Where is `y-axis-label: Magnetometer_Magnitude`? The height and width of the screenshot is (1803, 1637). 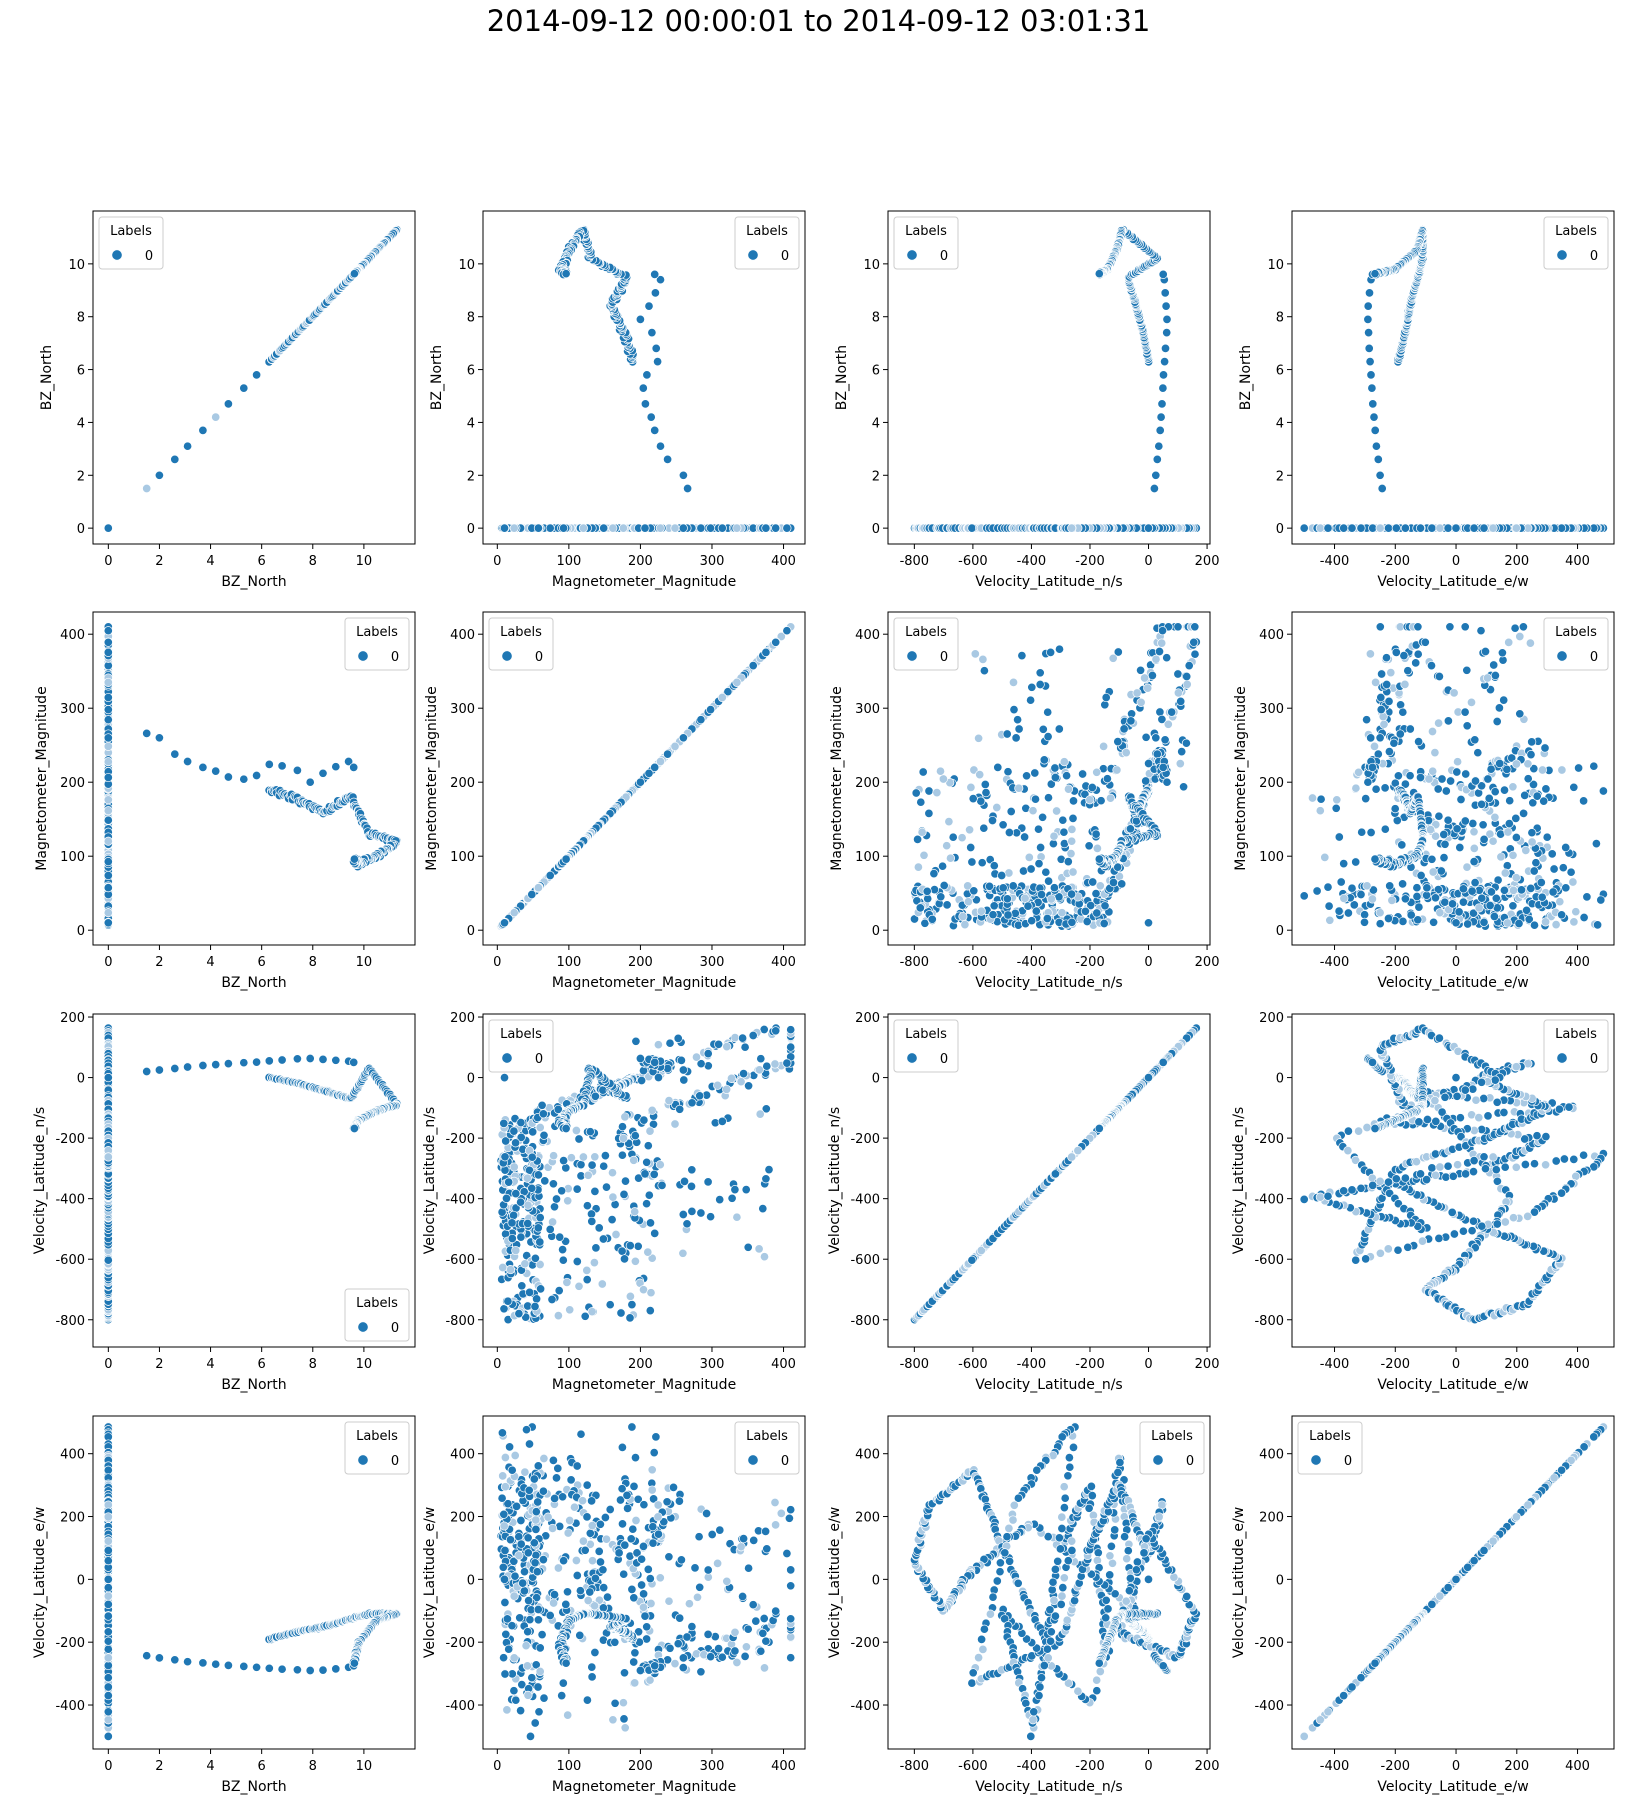 y-axis-label: Magnetometer_Magnitude is located at coordinates (42, 778).